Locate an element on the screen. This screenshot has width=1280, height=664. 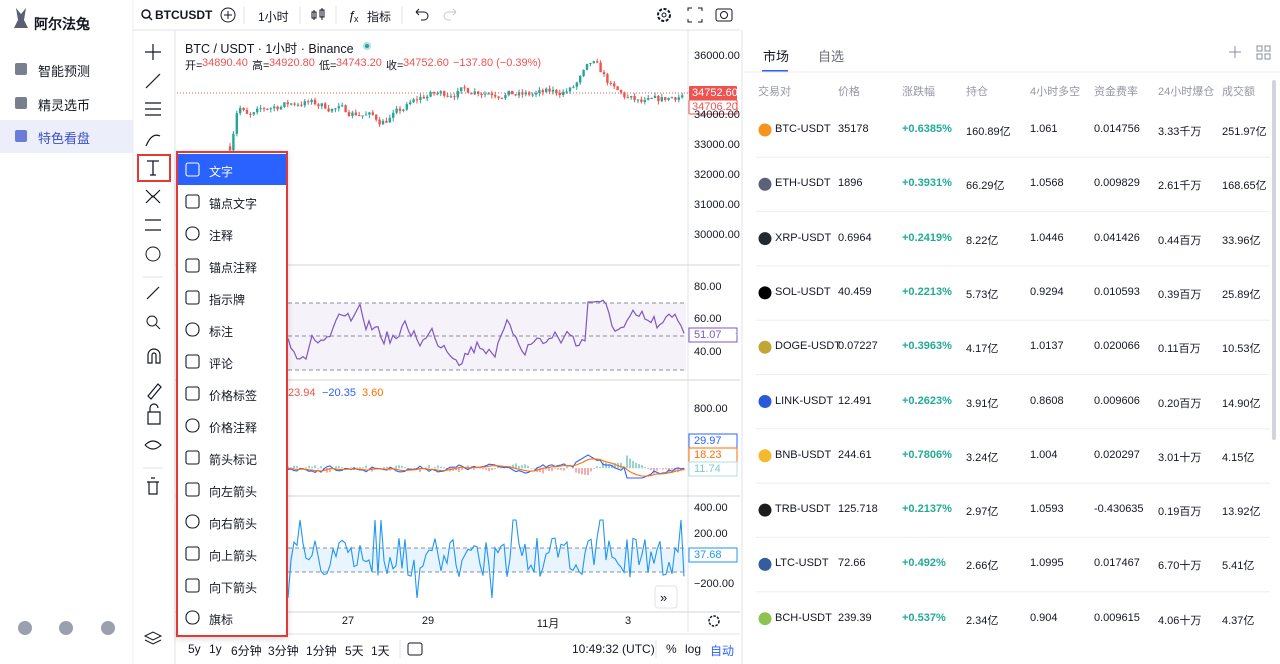
market-cell: 1.0593 is located at coordinates (1047, 509).